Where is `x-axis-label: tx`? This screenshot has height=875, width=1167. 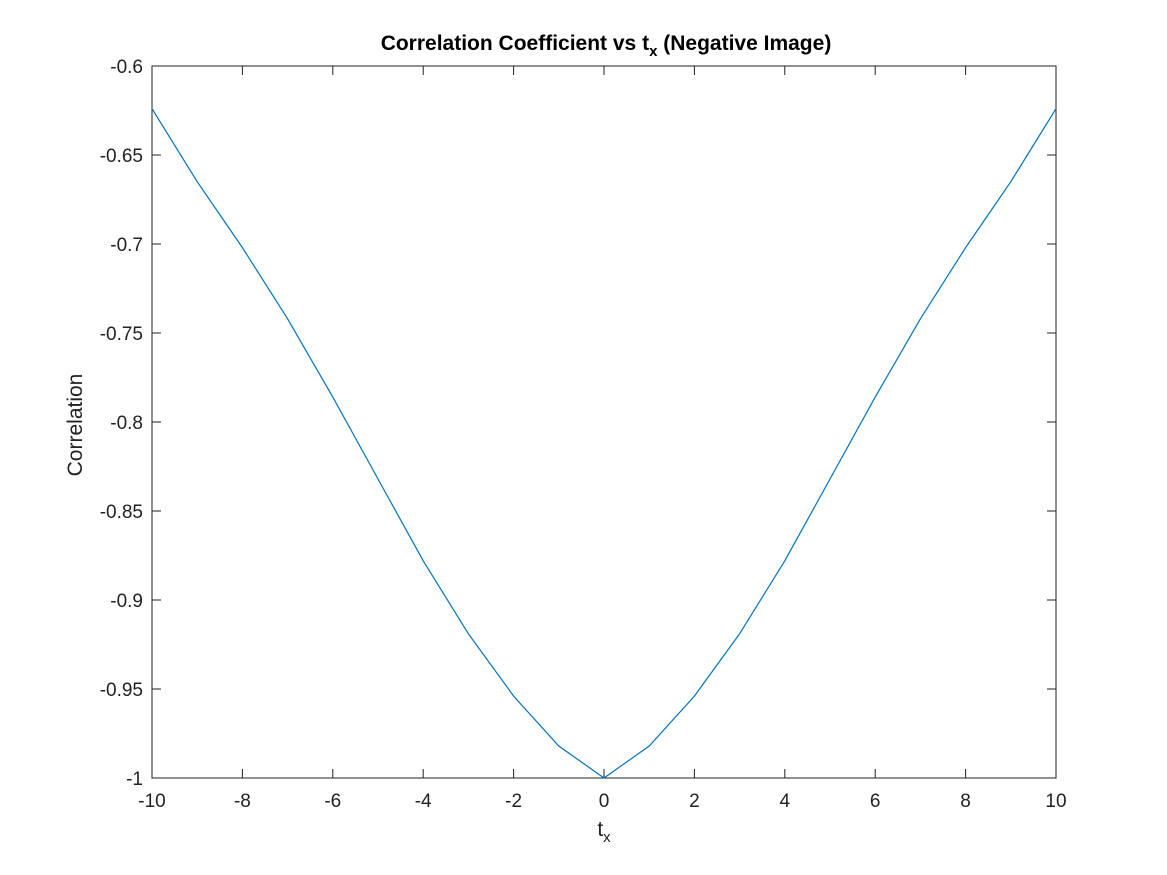
x-axis-label: tx is located at coordinates (604, 832).